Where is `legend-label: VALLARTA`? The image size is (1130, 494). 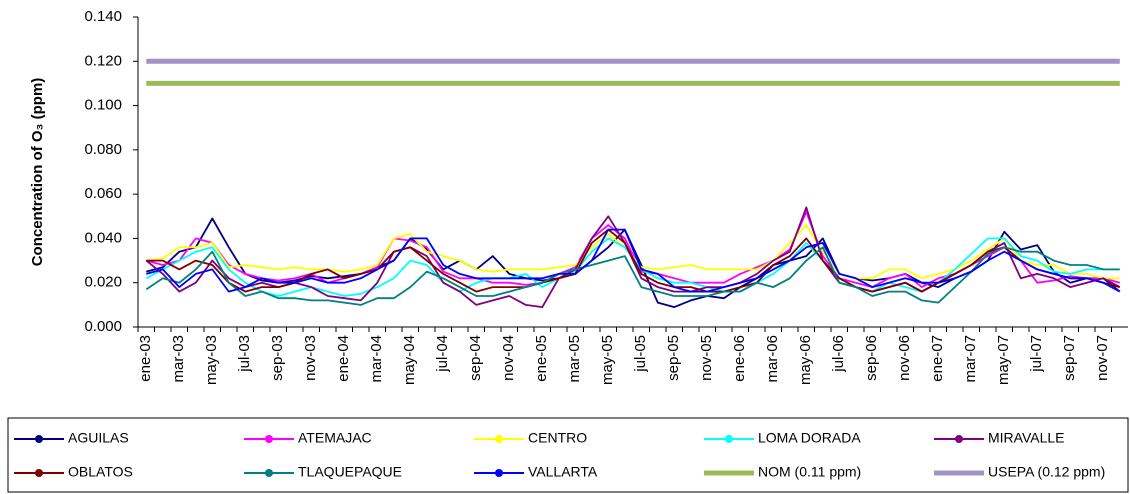
legend-label: VALLARTA is located at coordinates (563, 472).